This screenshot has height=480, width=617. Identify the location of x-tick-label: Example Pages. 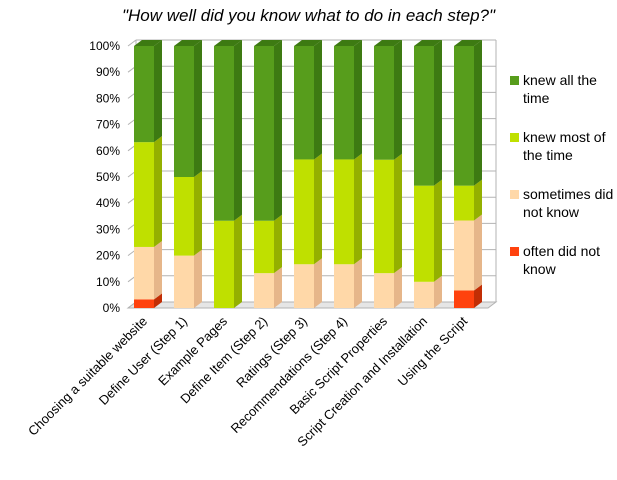
(192, 350).